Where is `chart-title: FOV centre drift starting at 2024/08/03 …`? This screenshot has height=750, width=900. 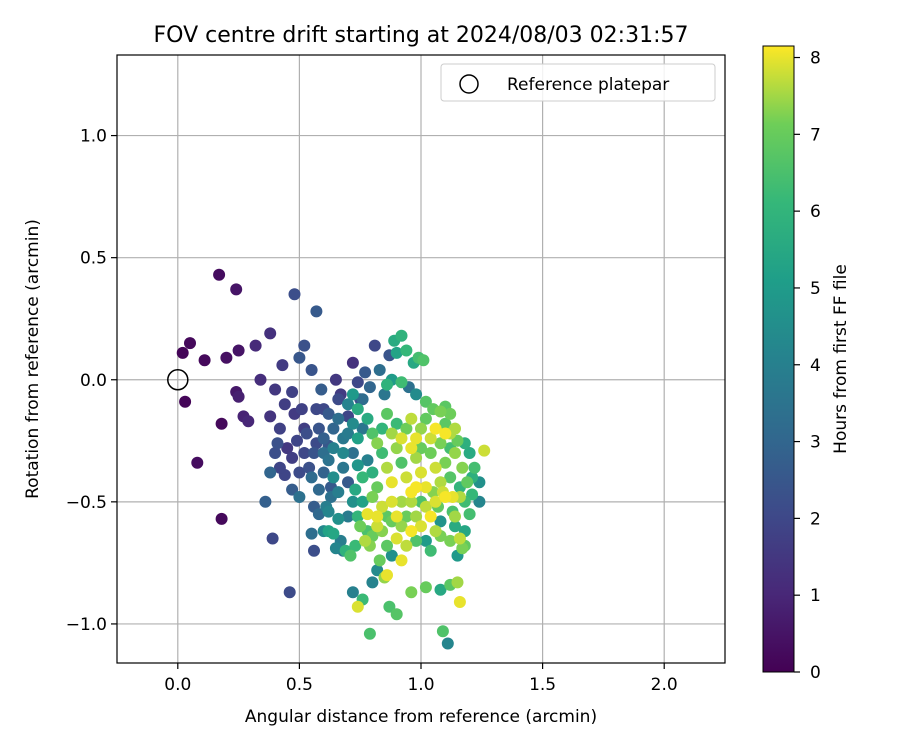
chart-title: FOV centre drift starting at 2024/08/03 … is located at coordinates (421, 35).